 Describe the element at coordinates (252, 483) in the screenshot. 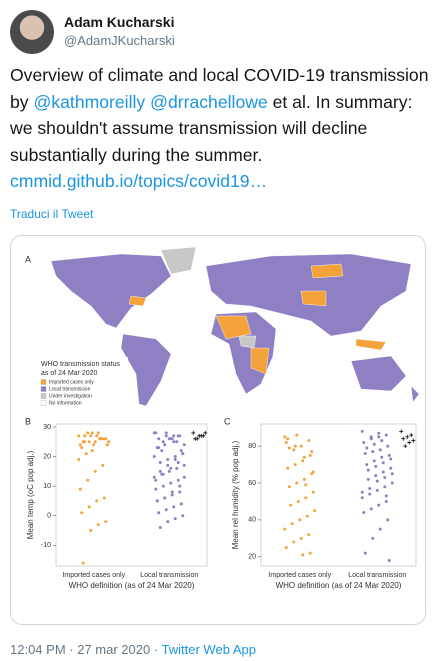

I see `y-tick-label: 60` at that location.